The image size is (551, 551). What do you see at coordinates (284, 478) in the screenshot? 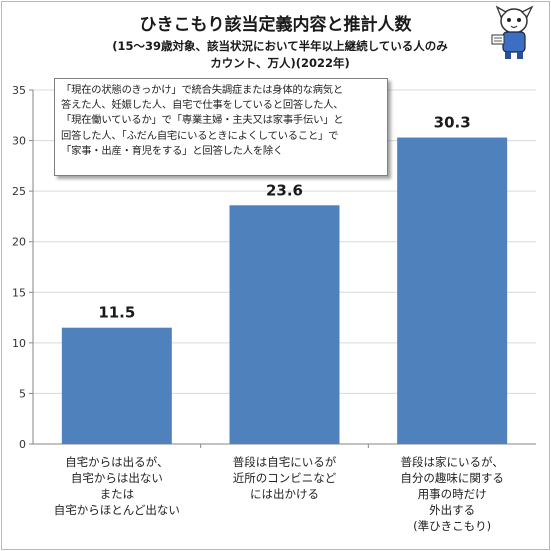
I see `x-tick-label: 普段は自宅にいるが 近所のコンビニなど には出かける` at bounding box center [284, 478].